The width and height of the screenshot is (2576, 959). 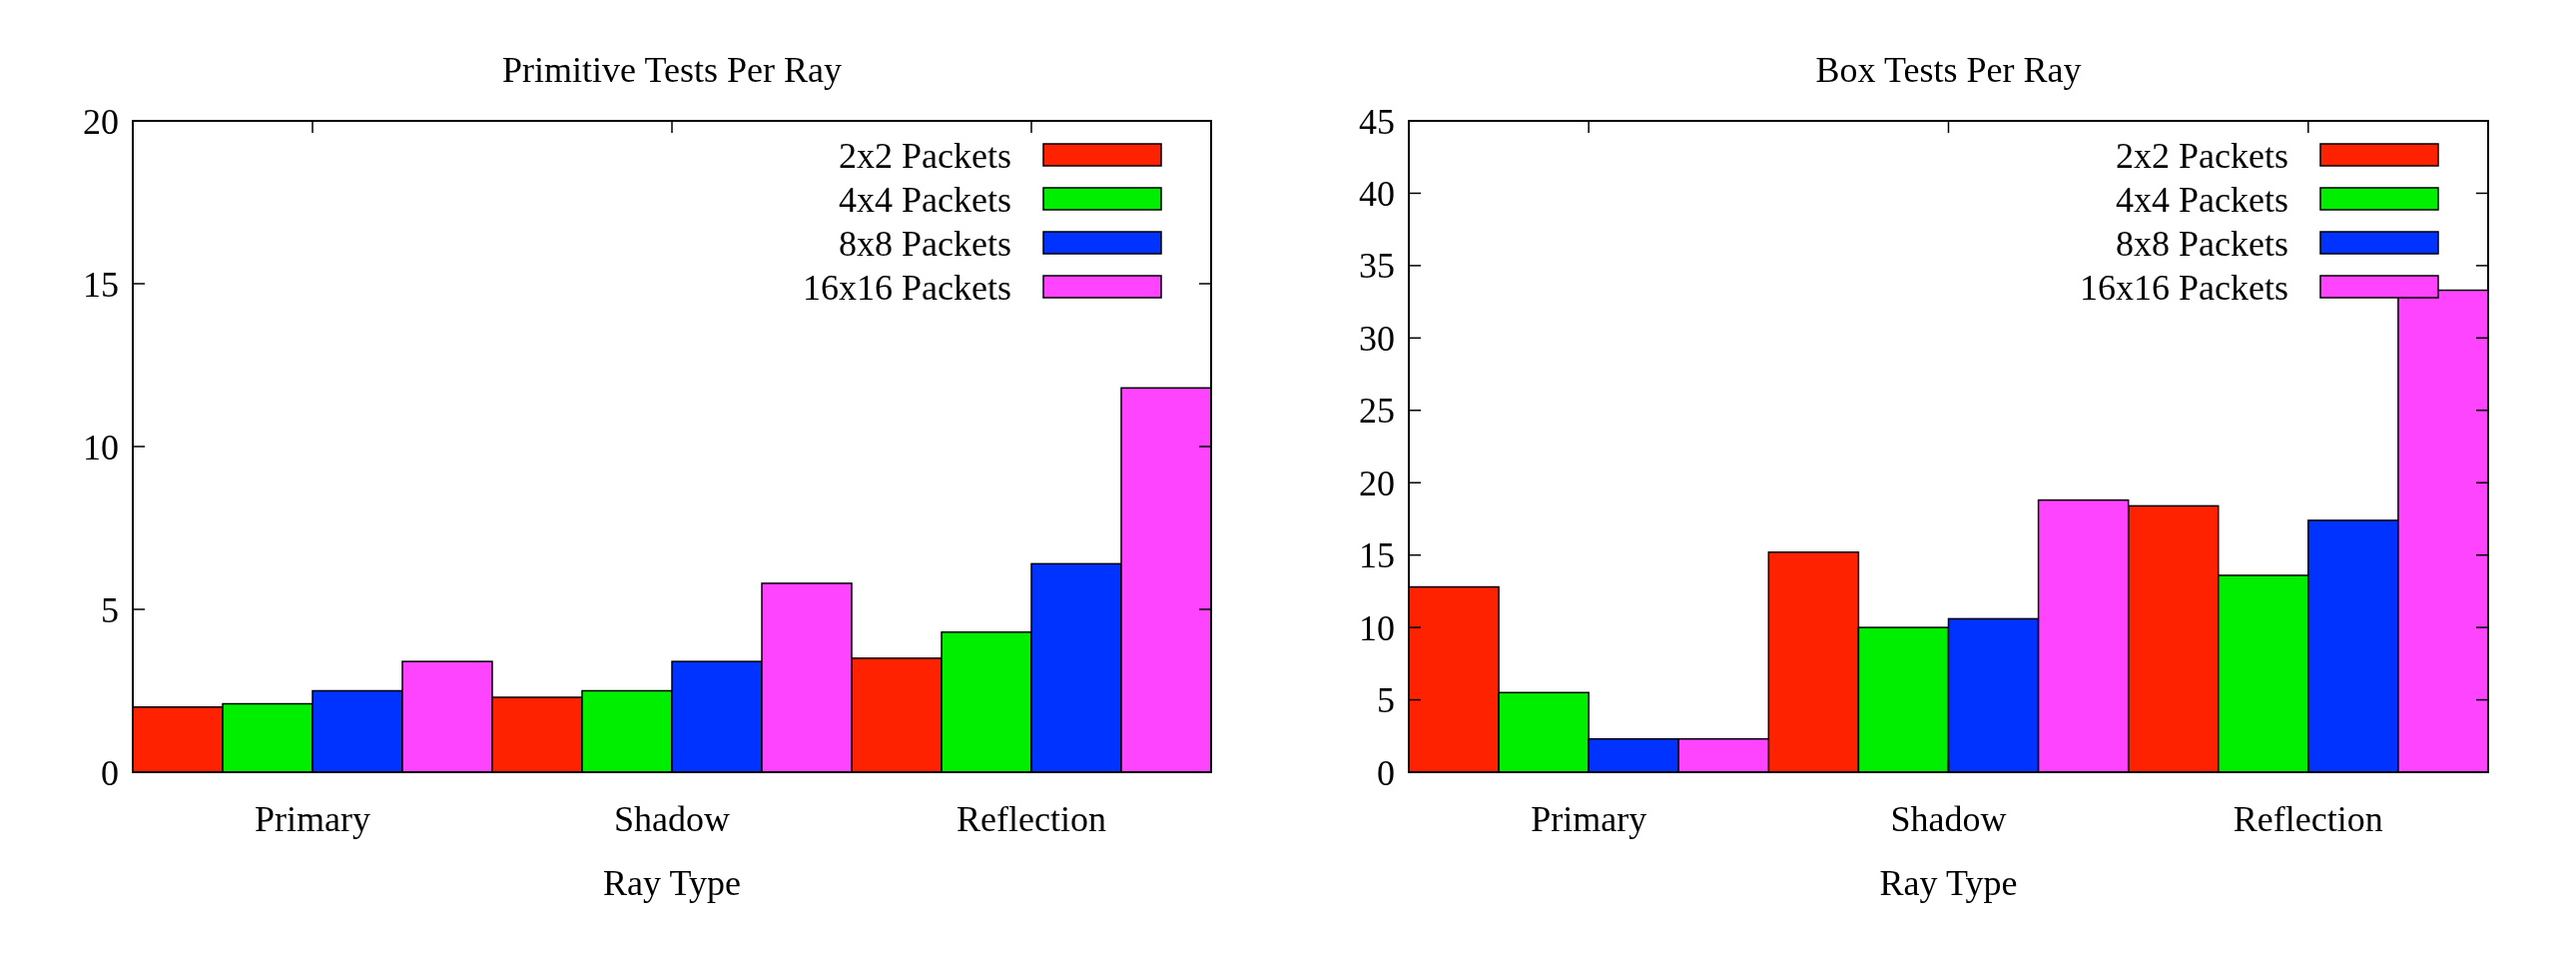 What do you see at coordinates (1948, 69) in the screenshot?
I see `chart-title: Box Tests Per Ray` at bounding box center [1948, 69].